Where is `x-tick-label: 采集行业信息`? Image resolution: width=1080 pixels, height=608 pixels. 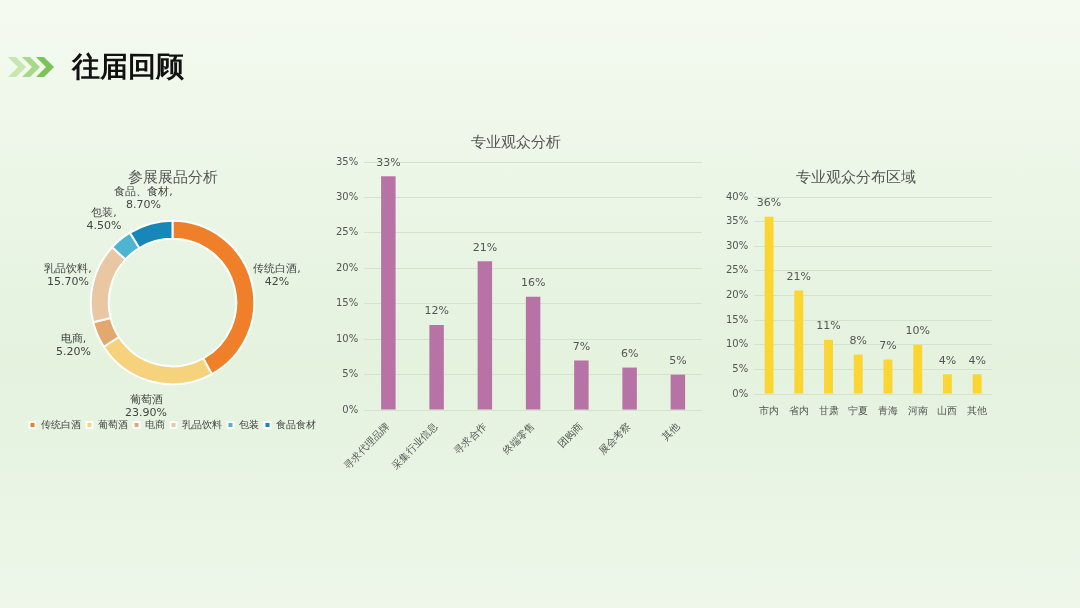 x-tick-label: 采集行业信息 is located at coordinates (414, 446).